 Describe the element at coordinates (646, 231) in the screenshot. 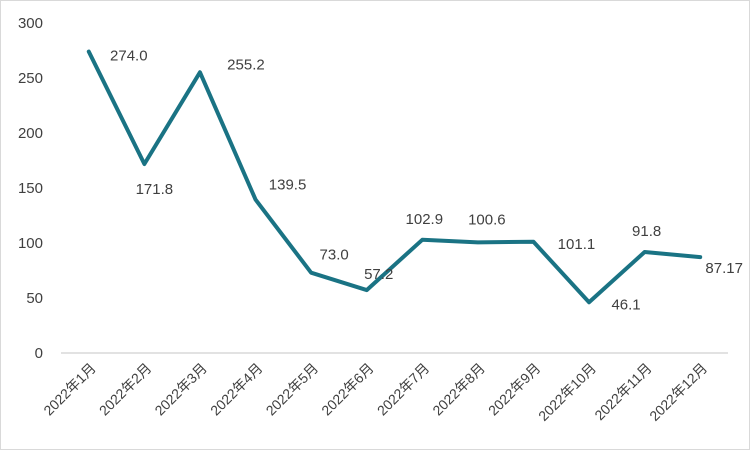

I see `data-label: 91.8` at that location.